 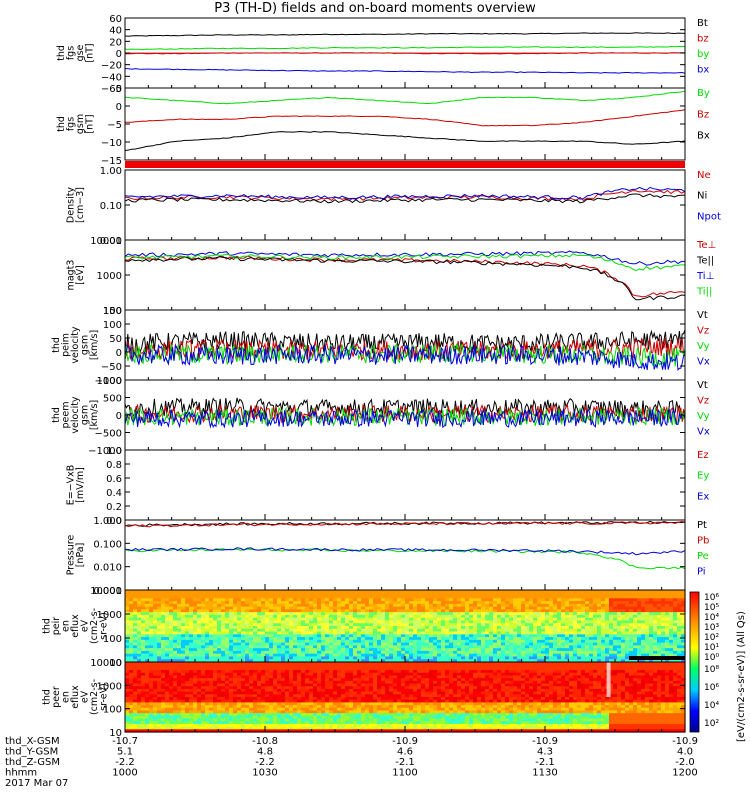 What do you see at coordinates (112, 399) in the screenshot?
I see `y-tick-label: 500` at bounding box center [112, 399].